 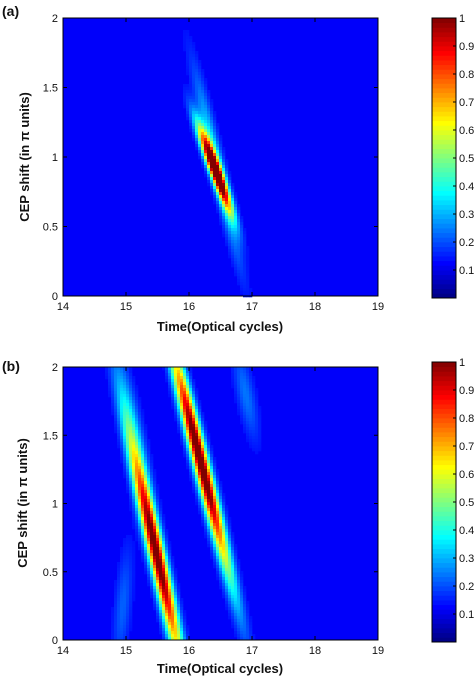 I want to click on panel-a-x-axis-label: Time(Optical cycles), so click(x=220, y=326).